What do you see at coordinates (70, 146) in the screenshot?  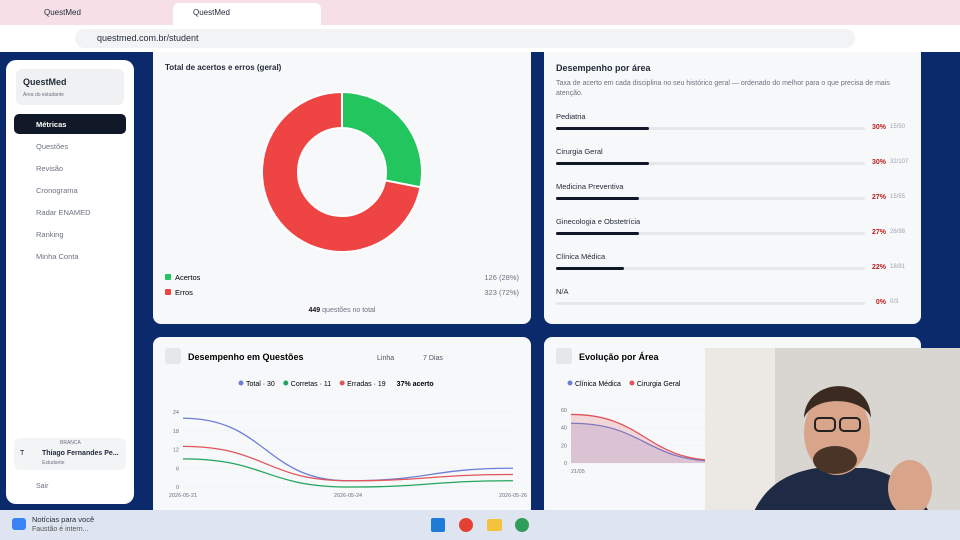 I see `nav-item: Questões` at bounding box center [70, 146].